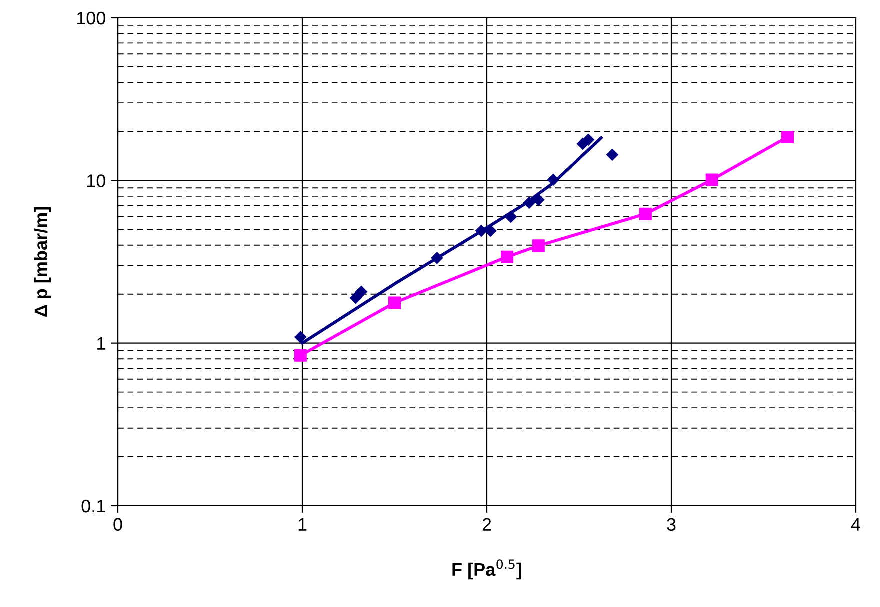 The image size is (880, 607). What do you see at coordinates (487, 570) in the screenshot?
I see `x-axis-title: F [Pa$^{0.5}$]` at bounding box center [487, 570].